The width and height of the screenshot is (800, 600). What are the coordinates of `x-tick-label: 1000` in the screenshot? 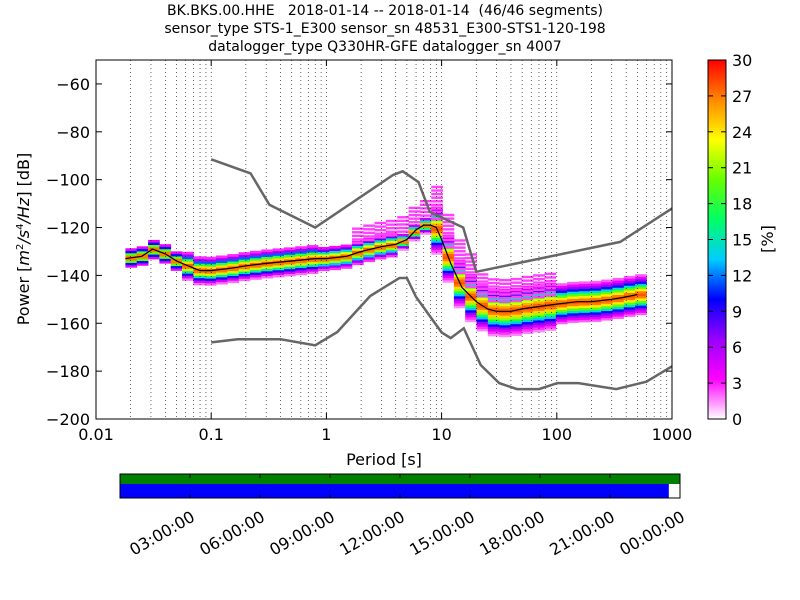 It's located at (672, 434).